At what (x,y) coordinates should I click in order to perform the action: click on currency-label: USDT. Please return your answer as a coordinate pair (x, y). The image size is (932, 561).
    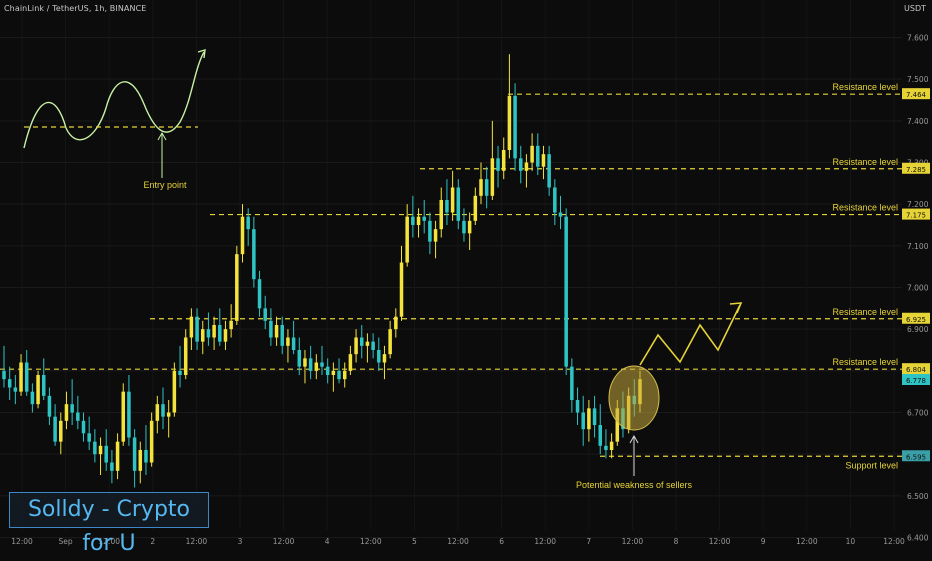
    Looking at the image, I should click on (915, 8).